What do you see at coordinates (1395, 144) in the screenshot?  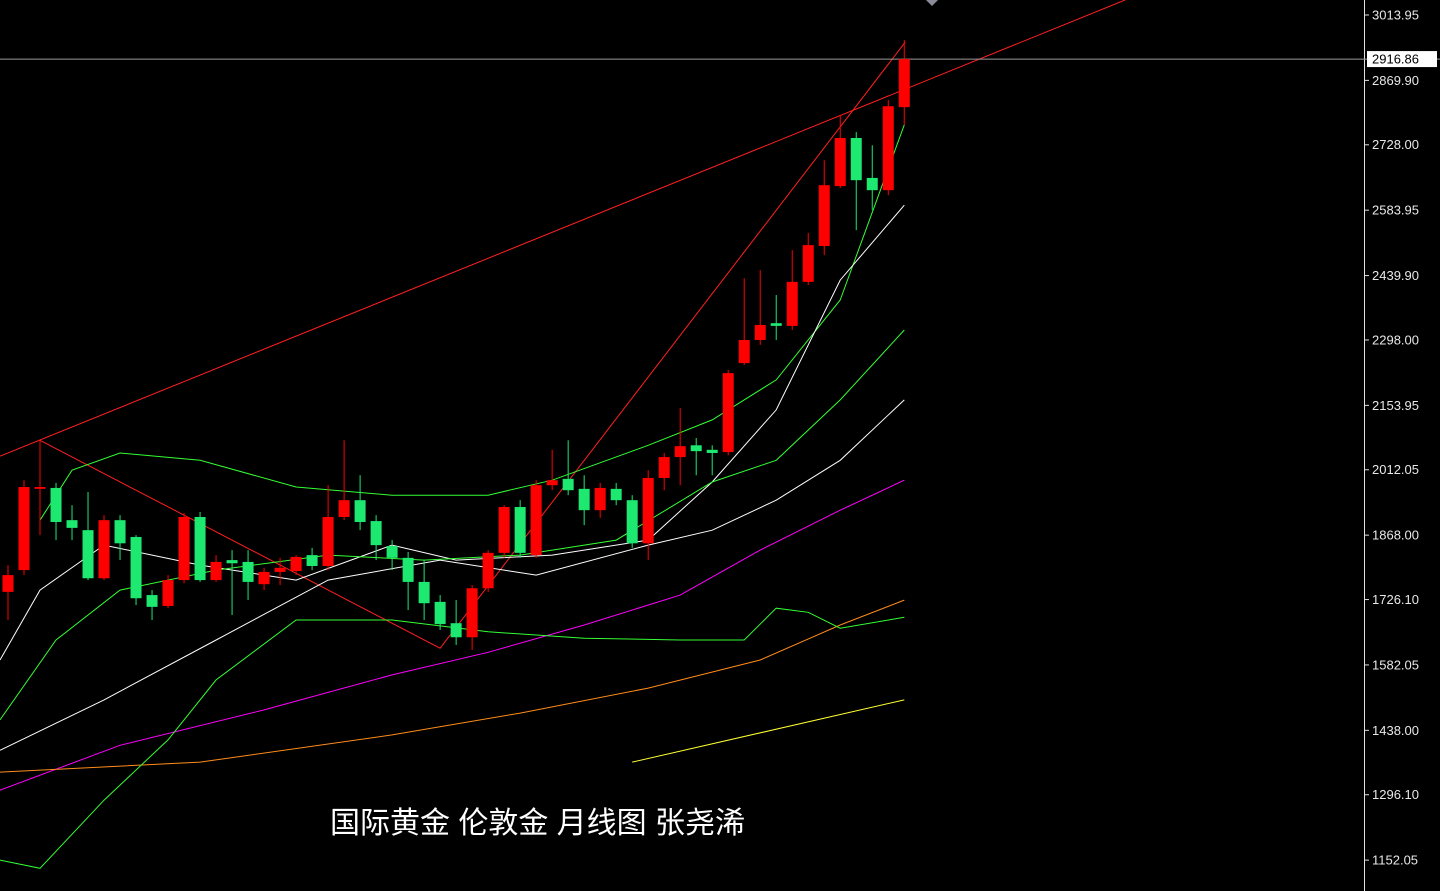 I see `y-tick-label: 2728.00` at bounding box center [1395, 144].